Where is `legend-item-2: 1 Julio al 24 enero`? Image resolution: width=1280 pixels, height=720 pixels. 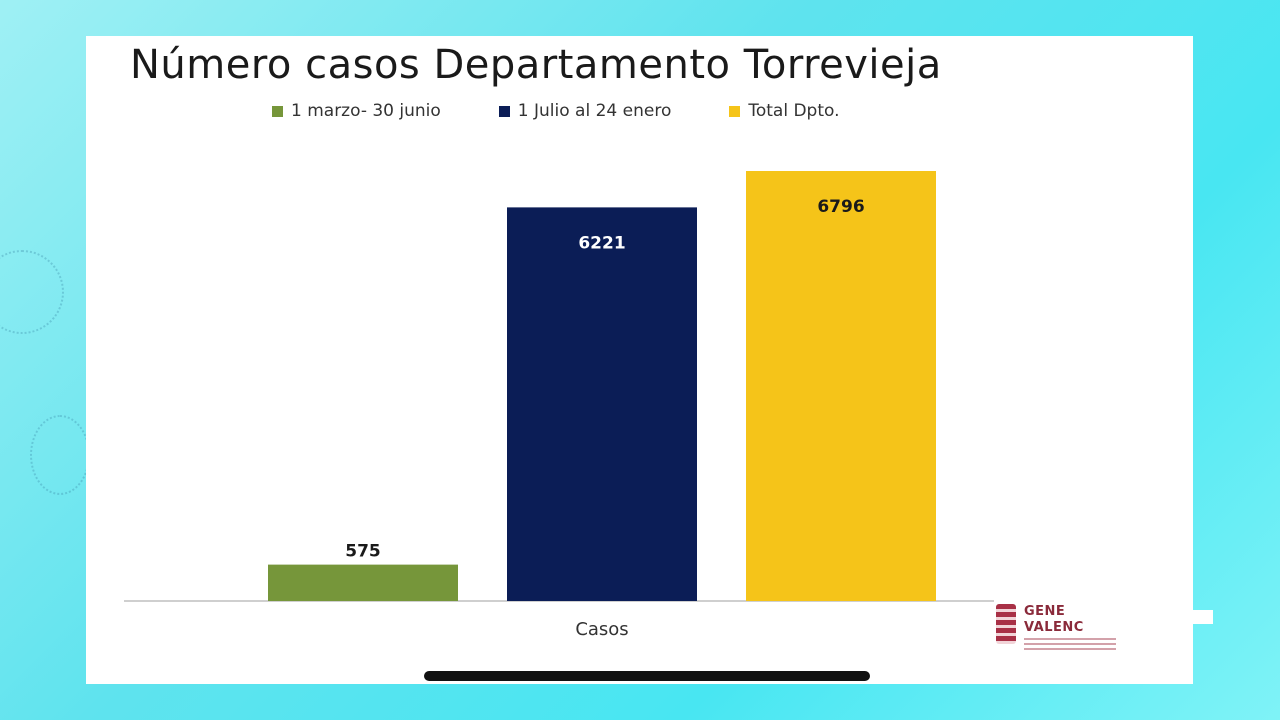
legend-item-2: 1 Julio al 24 enero is located at coordinates (585, 111).